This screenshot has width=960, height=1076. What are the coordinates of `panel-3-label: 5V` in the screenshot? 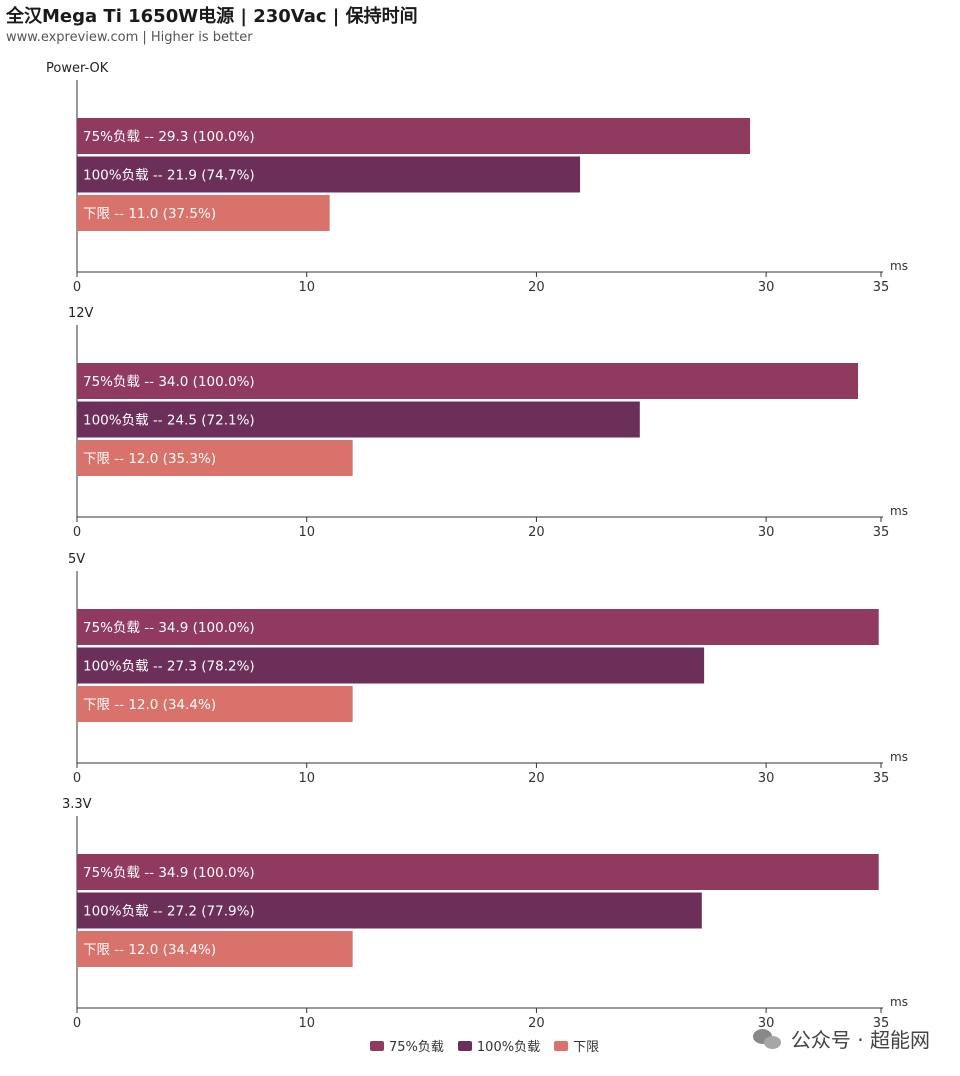 It's located at (76, 559).